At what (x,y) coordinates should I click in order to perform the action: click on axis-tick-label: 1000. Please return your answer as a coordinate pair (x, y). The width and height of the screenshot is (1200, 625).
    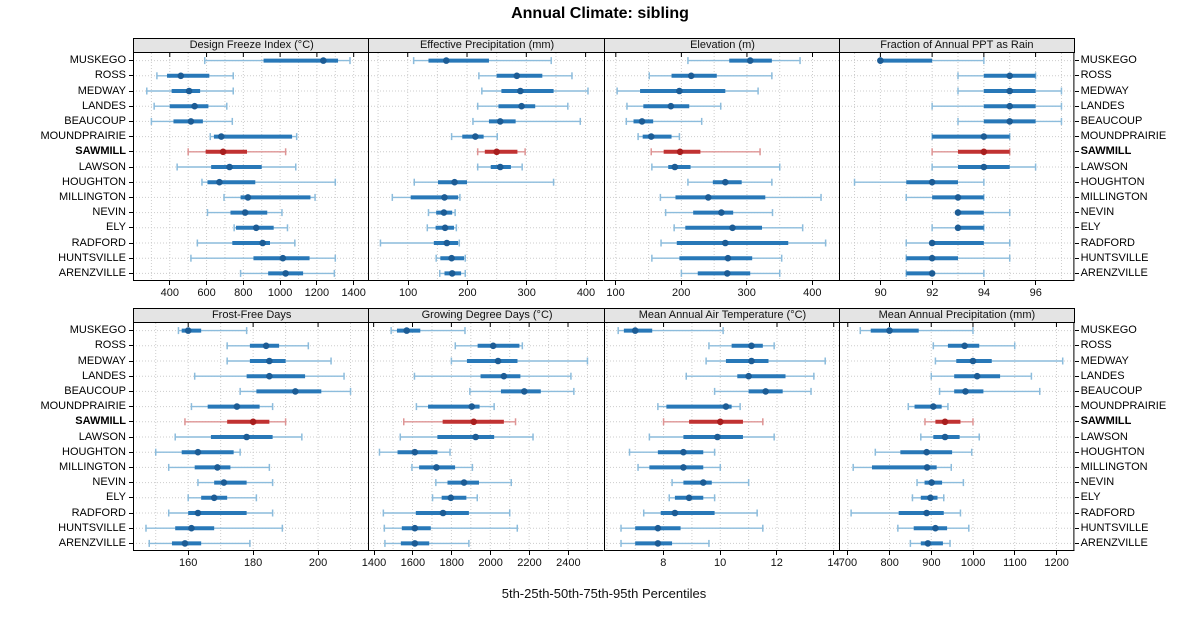
    Looking at the image, I should click on (280, 293).